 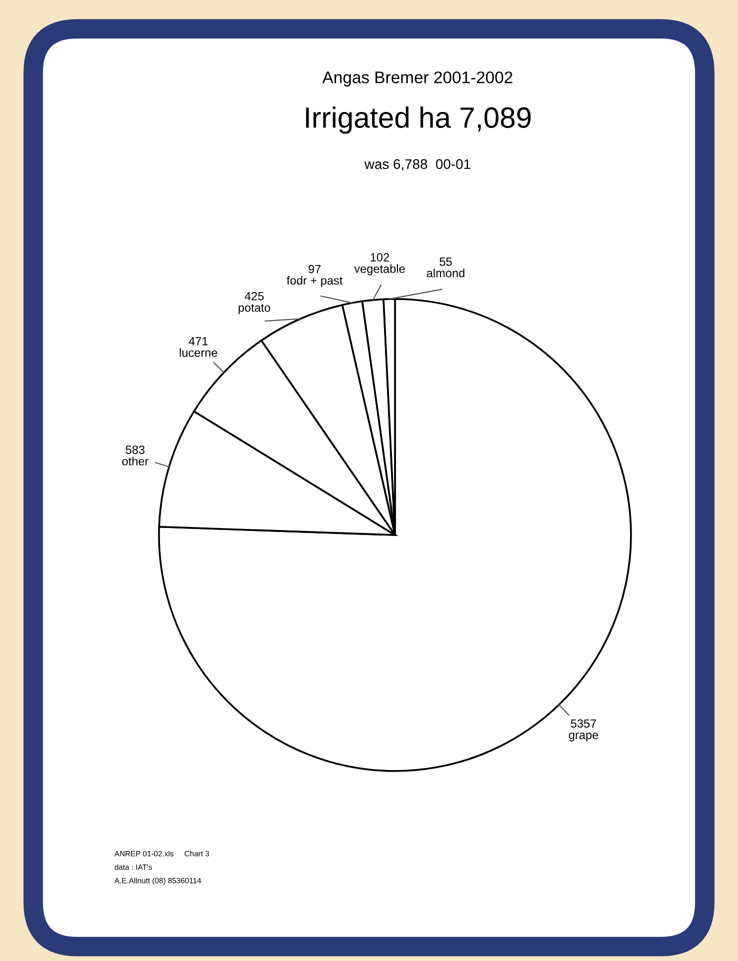 What do you see at coordinates (314, 281) in the screenshot?
I see `slice-label: fodr + past` at bounding box center [314, 281].